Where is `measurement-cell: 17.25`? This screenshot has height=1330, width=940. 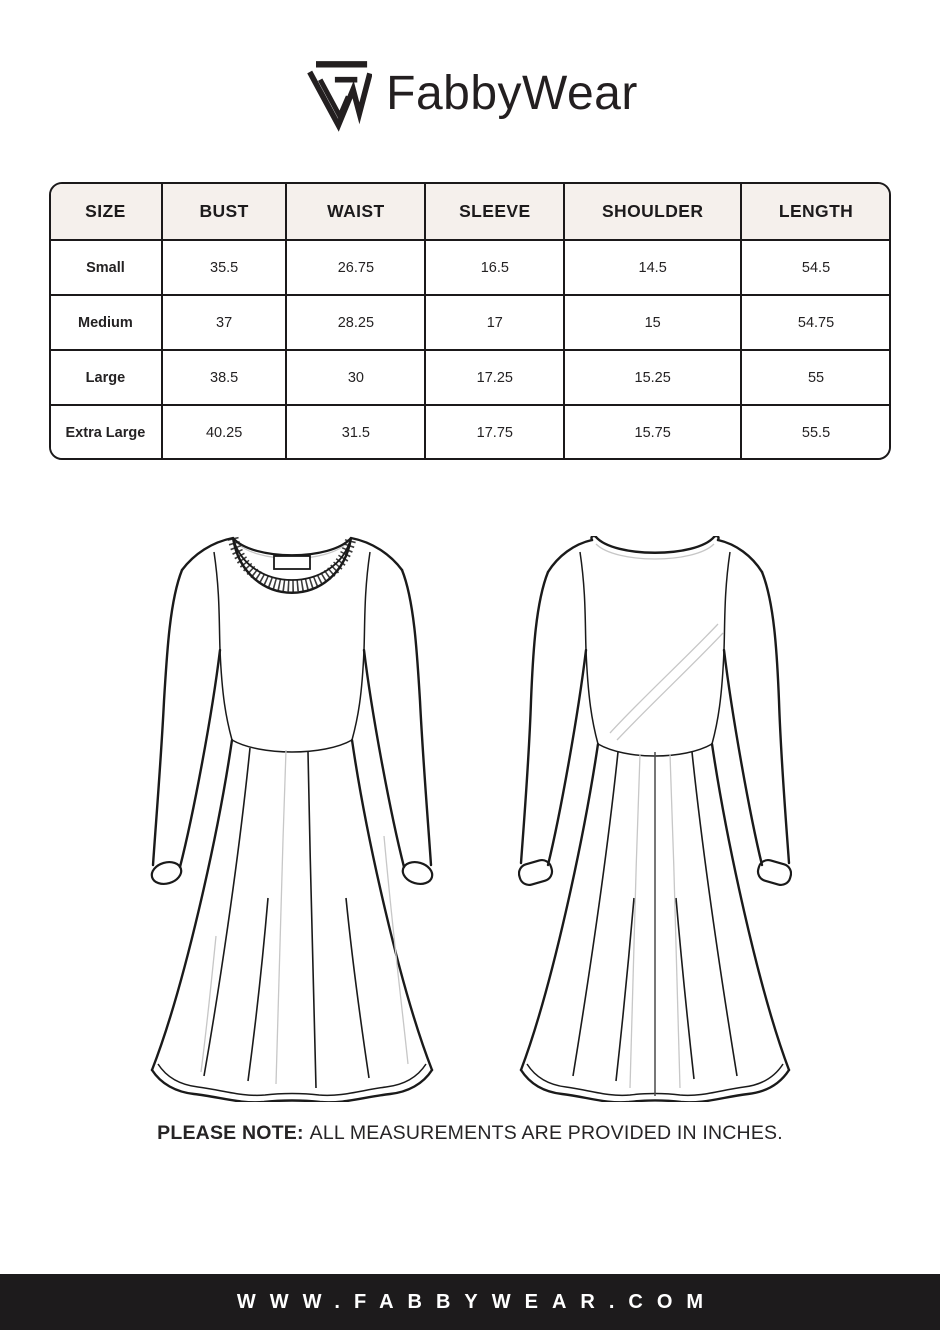
measurement-cell: 17.25 is located at coordinates (495, 377).